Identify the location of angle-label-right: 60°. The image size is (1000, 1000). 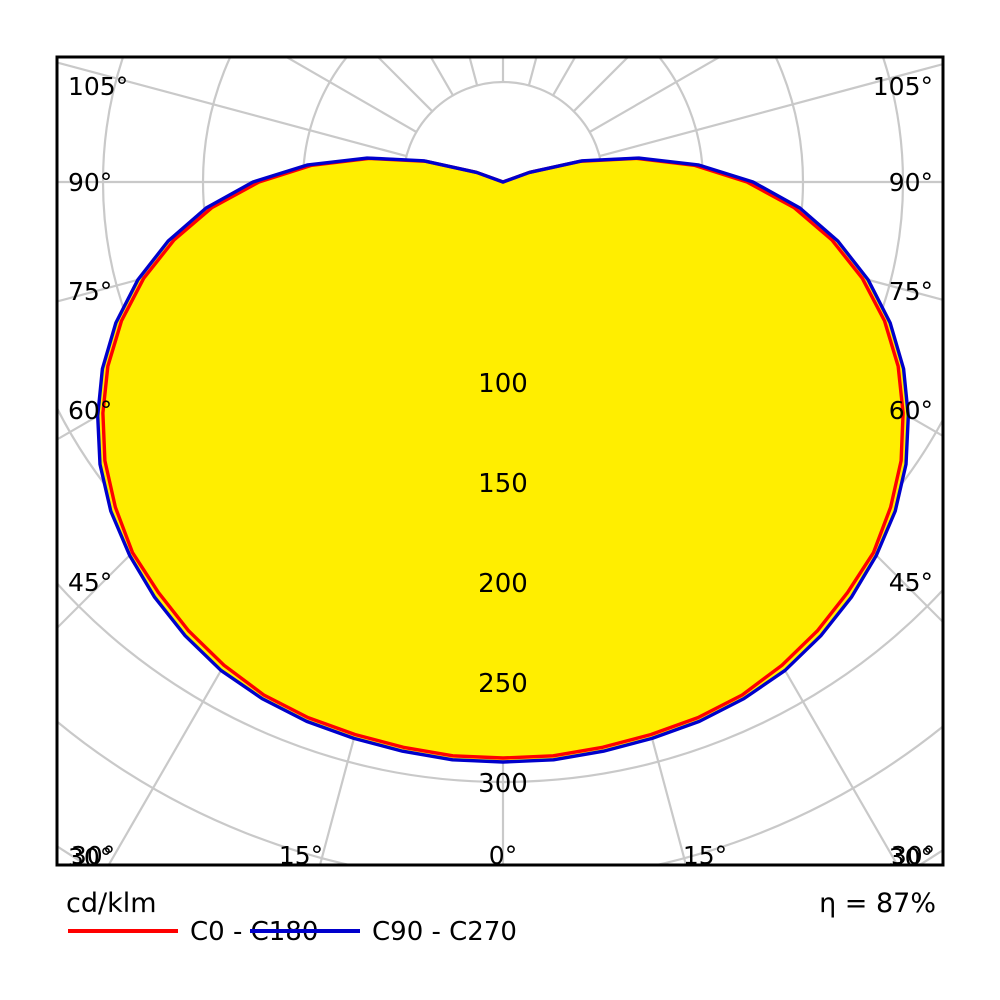
(911, 410).